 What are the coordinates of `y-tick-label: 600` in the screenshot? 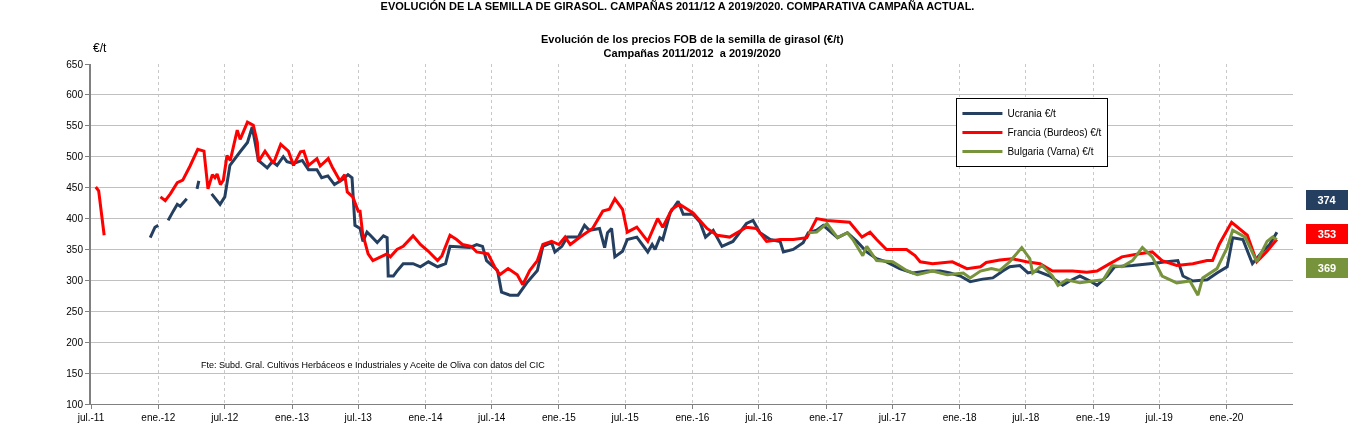 It's located at (75, 95).